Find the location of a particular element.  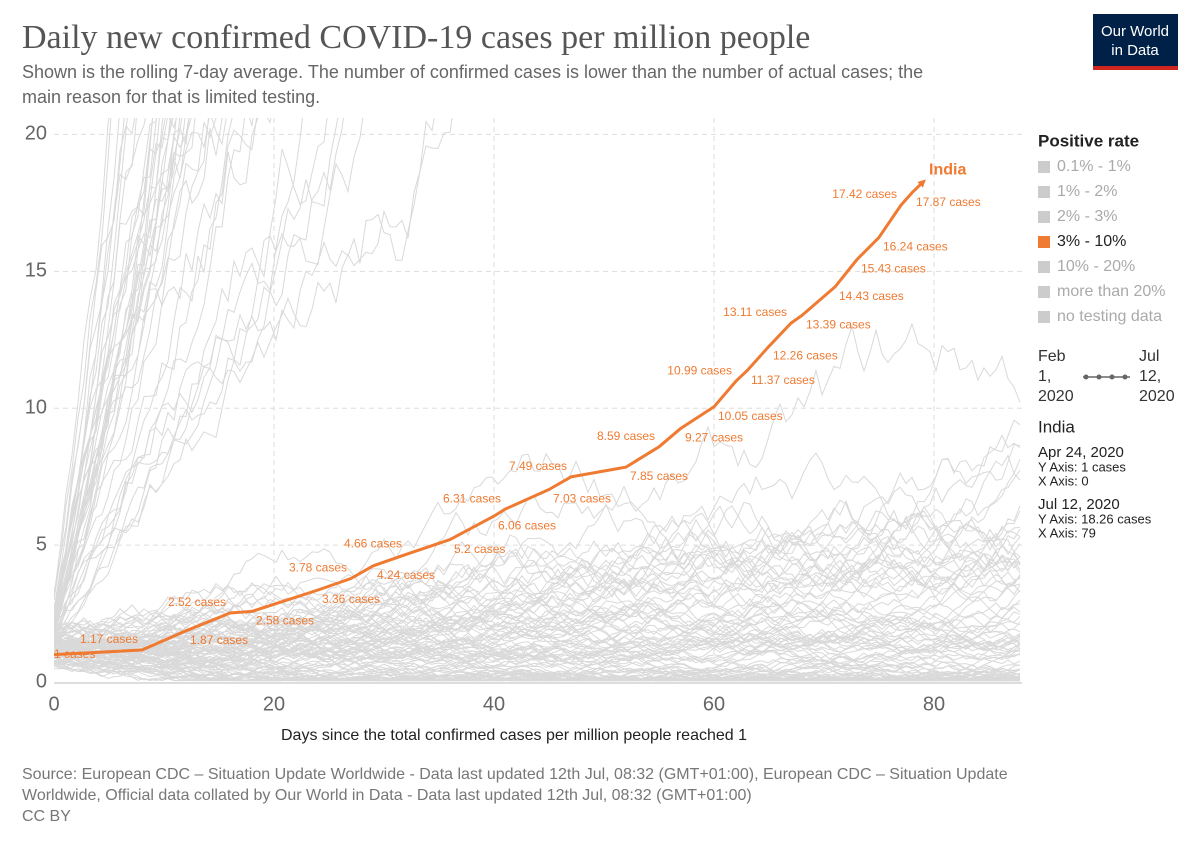

y-tick-label: 5 is located at coordinates (41, 544).